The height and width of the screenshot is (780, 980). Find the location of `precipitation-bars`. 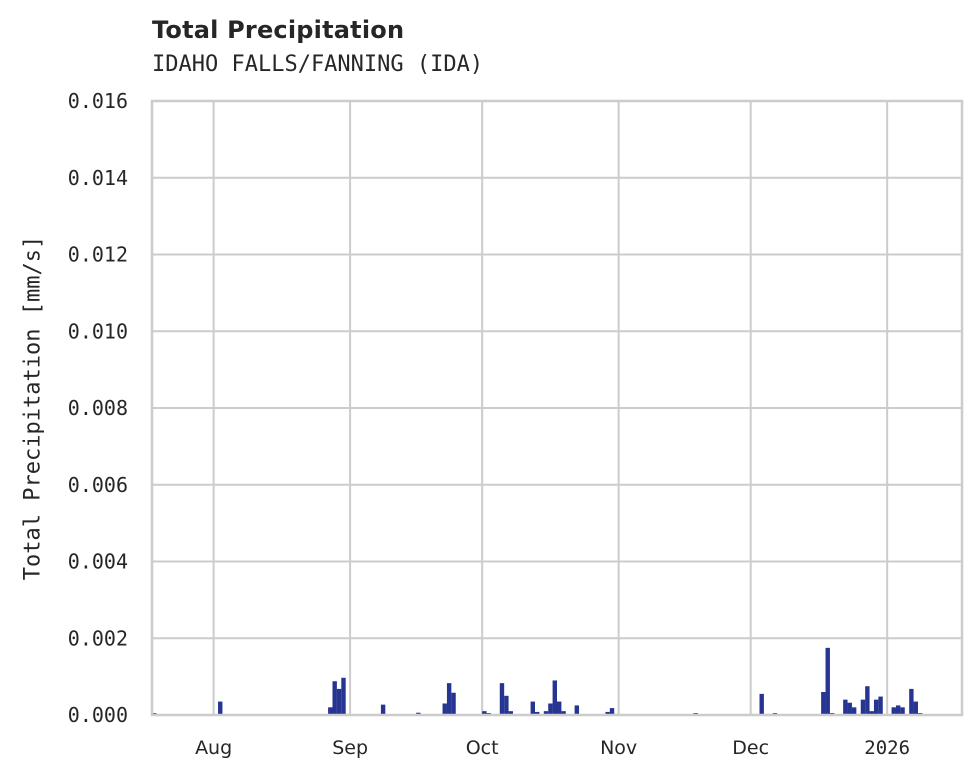

precipitation-bars is located at coordinates (537, 681).